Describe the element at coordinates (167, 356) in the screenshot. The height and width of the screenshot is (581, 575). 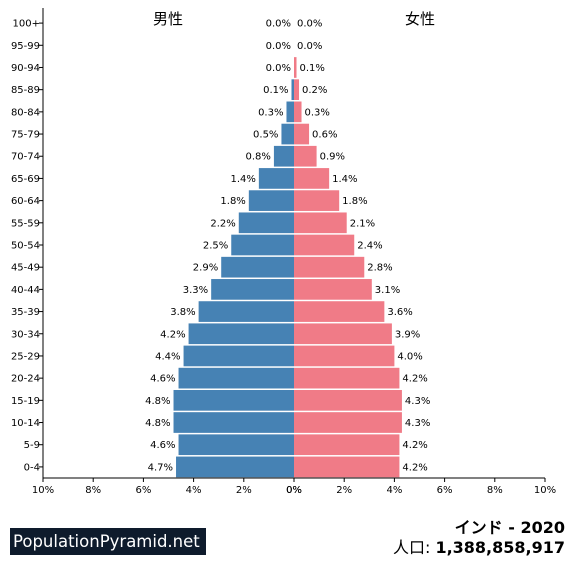
I see `male-value-label: 4.4%` at that location.